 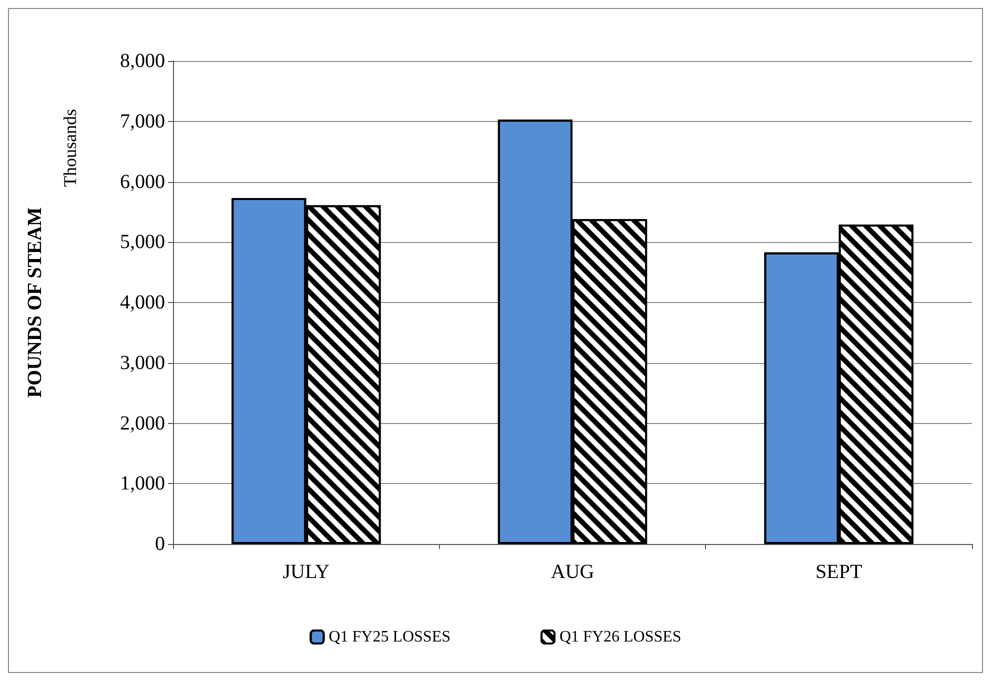 What do you see at coordinates (621, 637) in the screenshot?
I see `legend-label: Q1 FY26 LOSSES` at bounding box center [621, 637].